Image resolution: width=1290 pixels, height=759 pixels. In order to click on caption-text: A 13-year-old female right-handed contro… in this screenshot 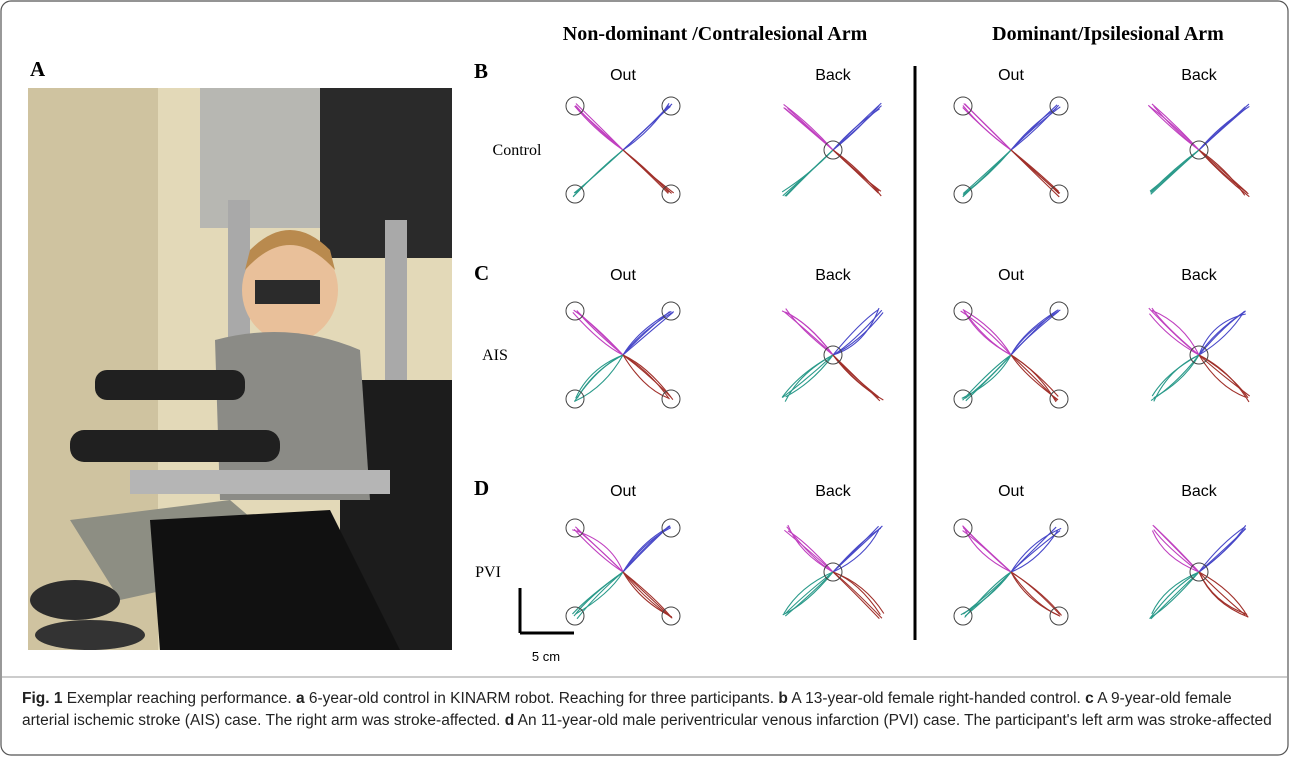, I will do `click(936, 698)`.